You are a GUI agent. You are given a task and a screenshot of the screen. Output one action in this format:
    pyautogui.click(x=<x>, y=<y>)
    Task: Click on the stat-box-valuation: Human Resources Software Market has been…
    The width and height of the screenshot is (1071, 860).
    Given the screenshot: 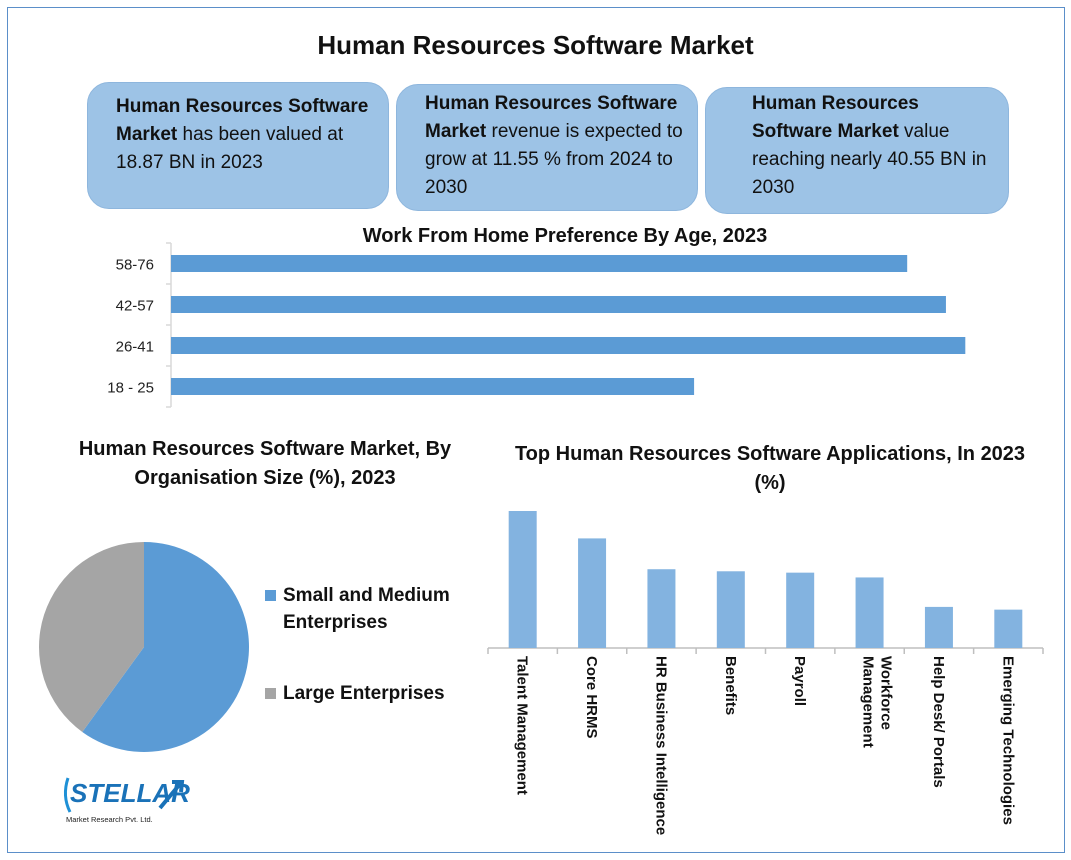 What is the action you would take?
    pyautogui.click(x=238, y=145)
    